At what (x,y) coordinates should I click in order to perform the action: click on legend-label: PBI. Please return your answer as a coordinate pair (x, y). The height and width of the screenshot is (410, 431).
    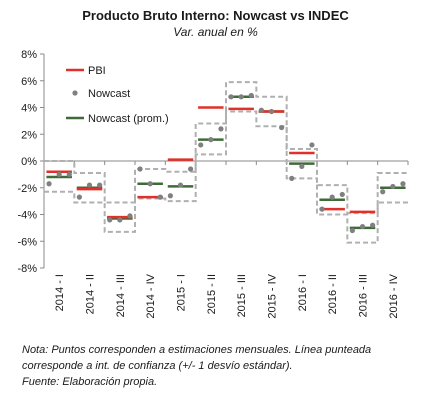
    Looking at the image, I should click on (97, 71).